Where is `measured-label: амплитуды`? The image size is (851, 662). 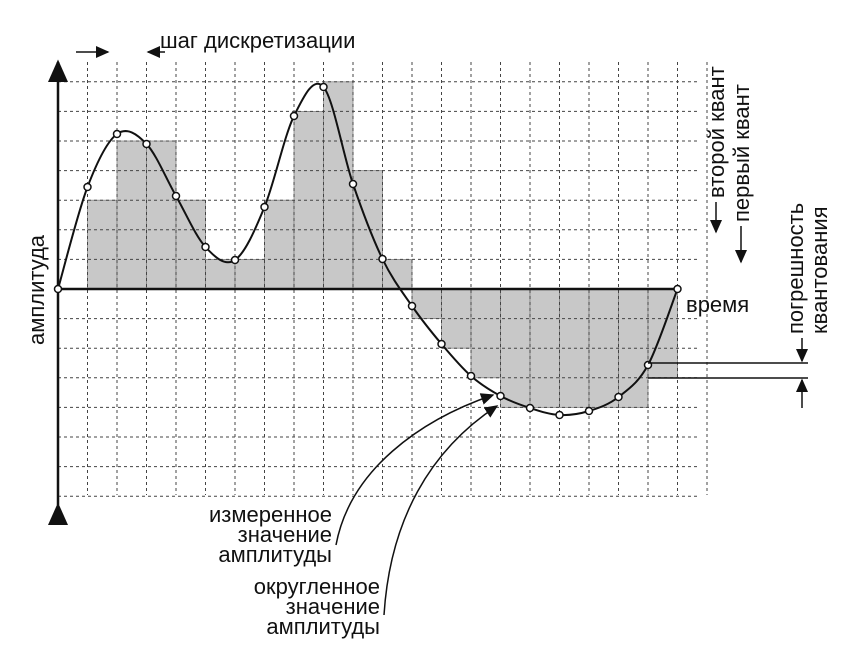
measured-label: амплитуды is located at coordinates (275, 554).